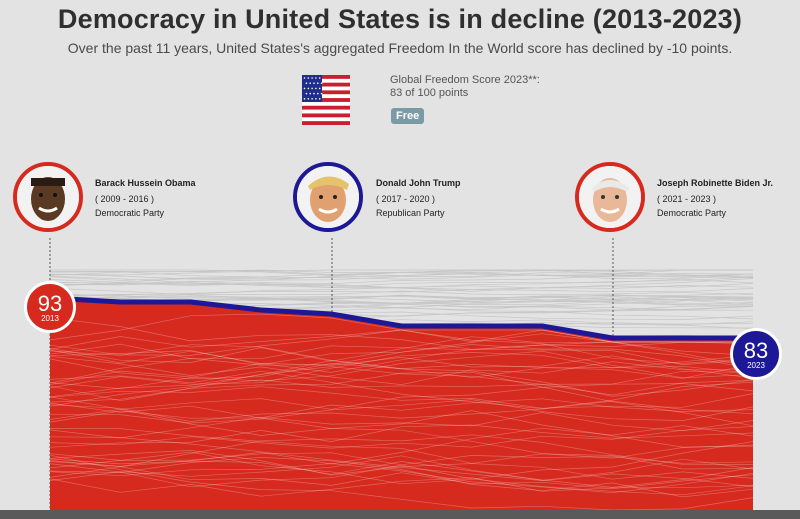  Describe the element at coordinates (406, 199) in the screenshot. I see `president-term: ( 2017 - 2020 )` at that location.